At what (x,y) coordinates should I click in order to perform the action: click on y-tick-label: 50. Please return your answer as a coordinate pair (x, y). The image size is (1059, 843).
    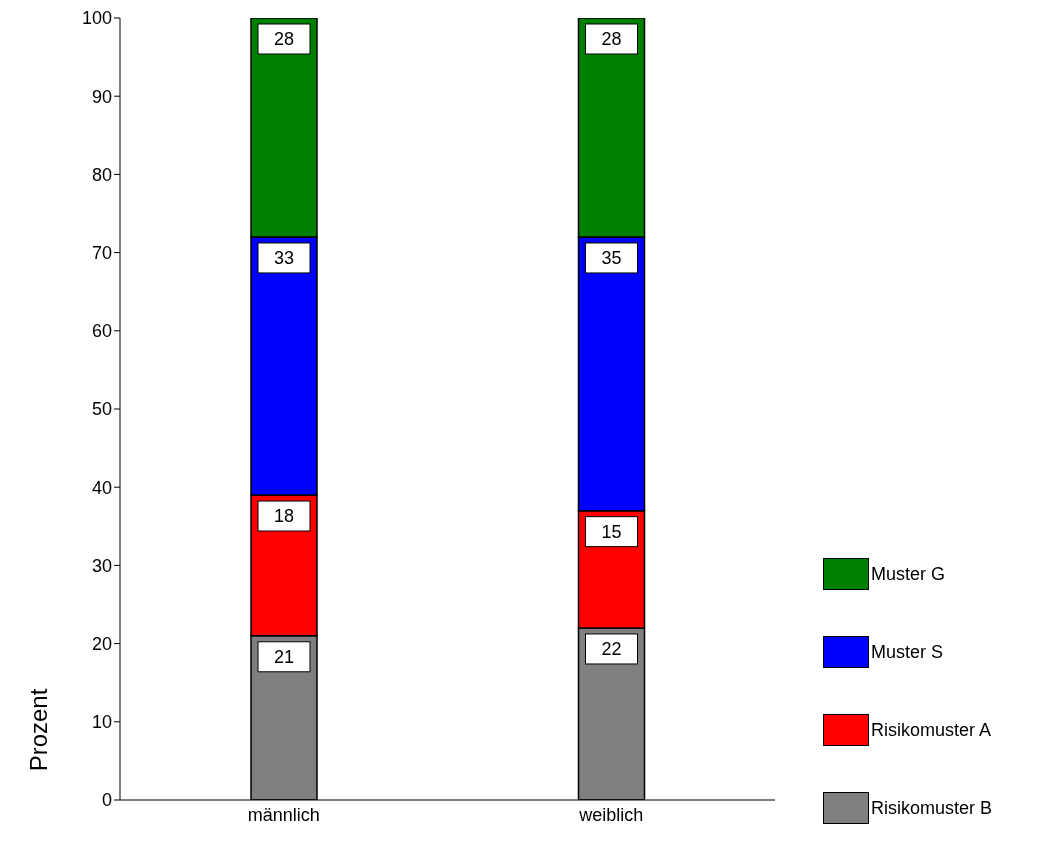
    Looking at the image, I should click on (101, 409).